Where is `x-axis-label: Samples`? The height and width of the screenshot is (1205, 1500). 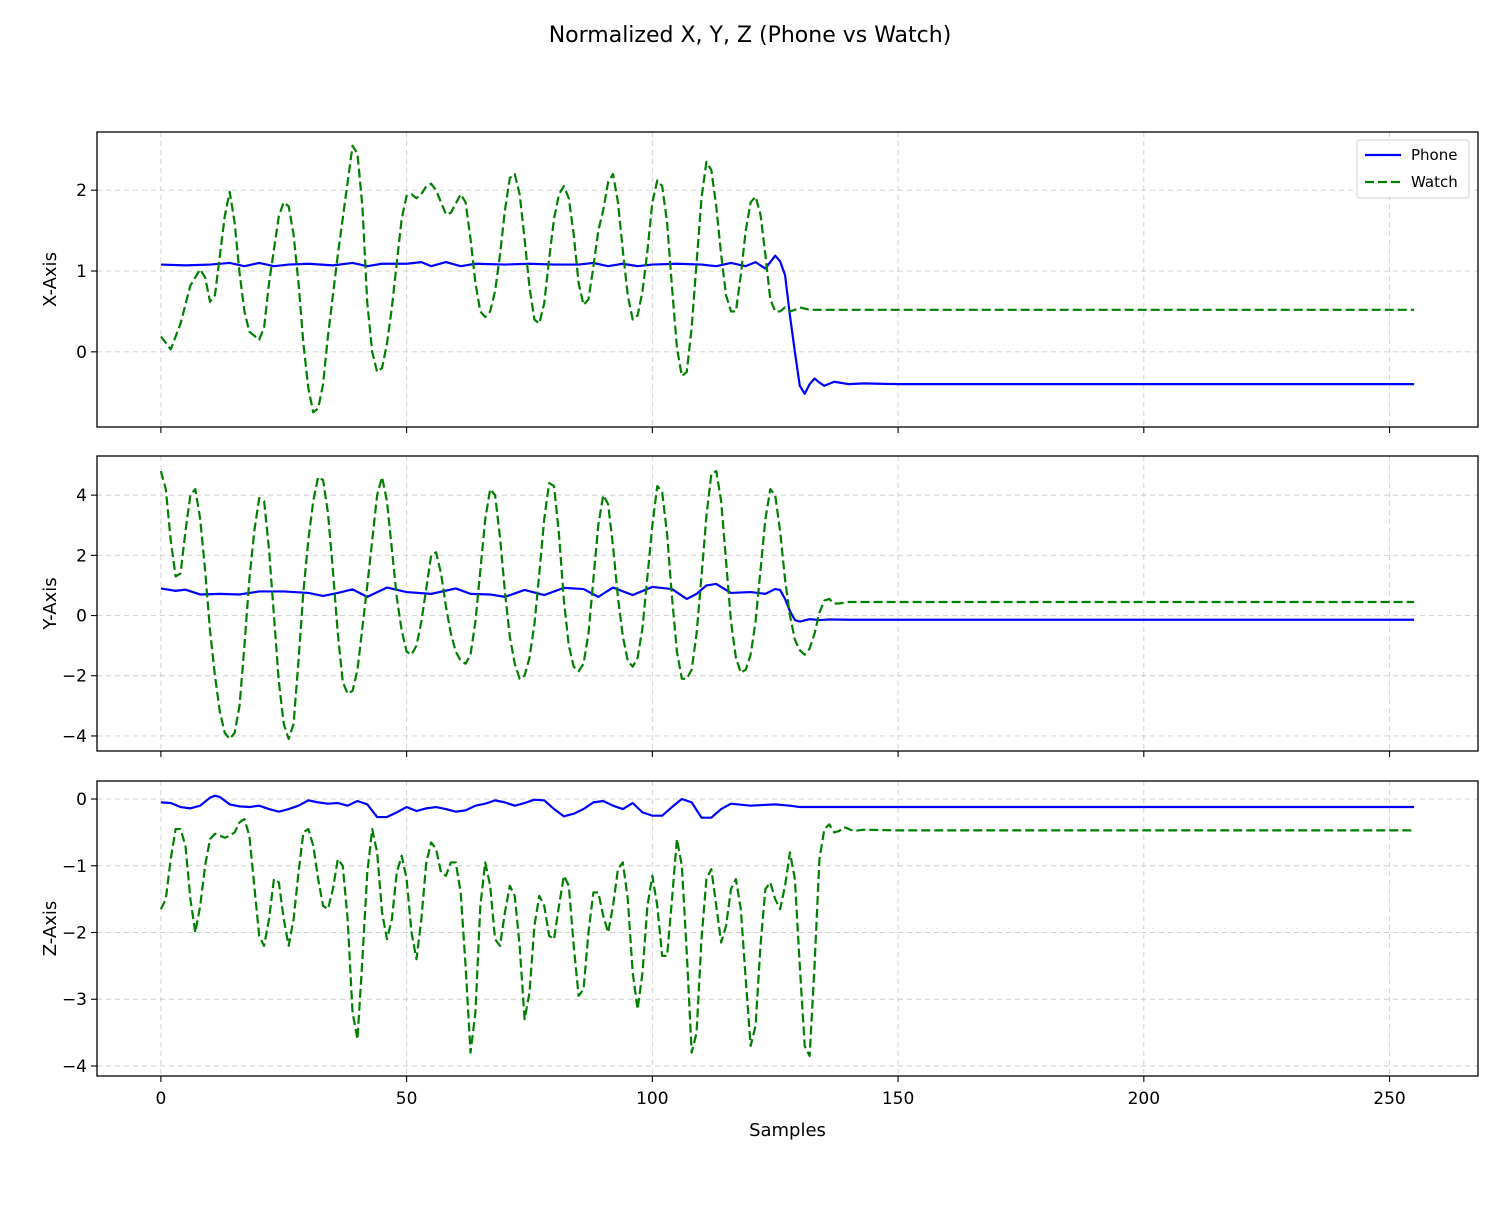 x-axis-label: Samples is located at coordinates (787, 1130).